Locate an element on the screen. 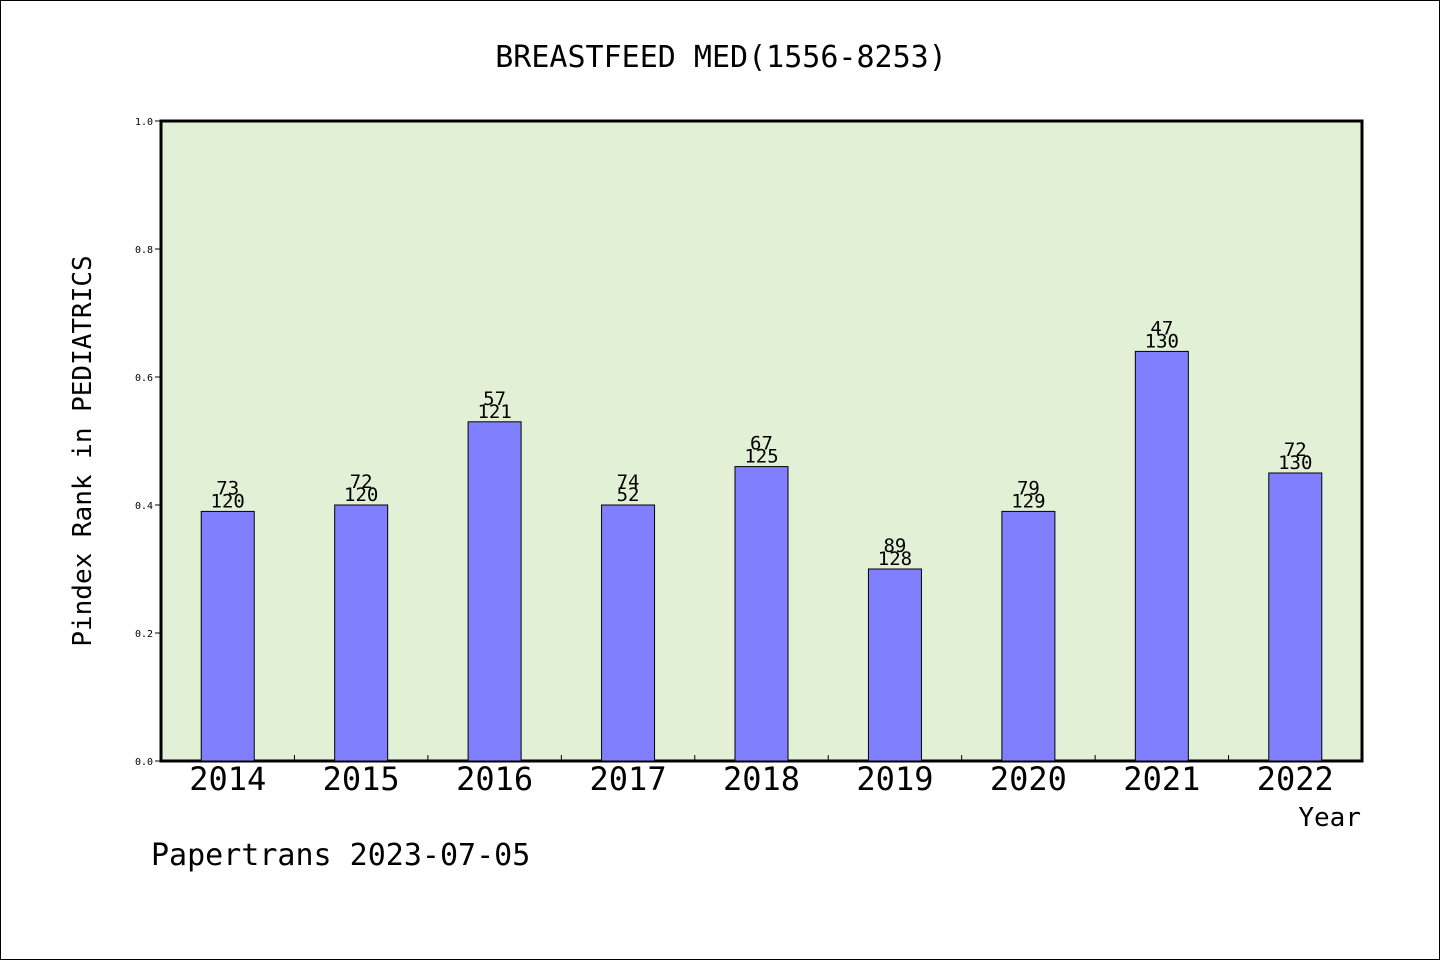  y-tick-label: 0.4 is located at coordinates (144, 506).